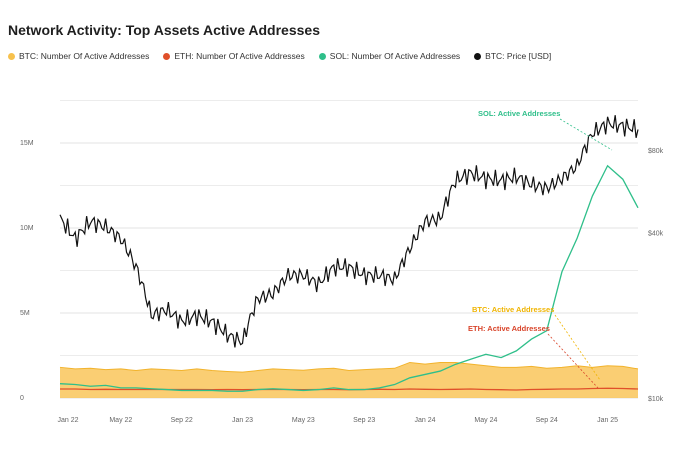 The height and width of the screenshot is (453, 680). What do you see at coordinates (25, 313) in the screenshot?
I see `y-left-tick-label: 5M` at bounding box center [25, 313].